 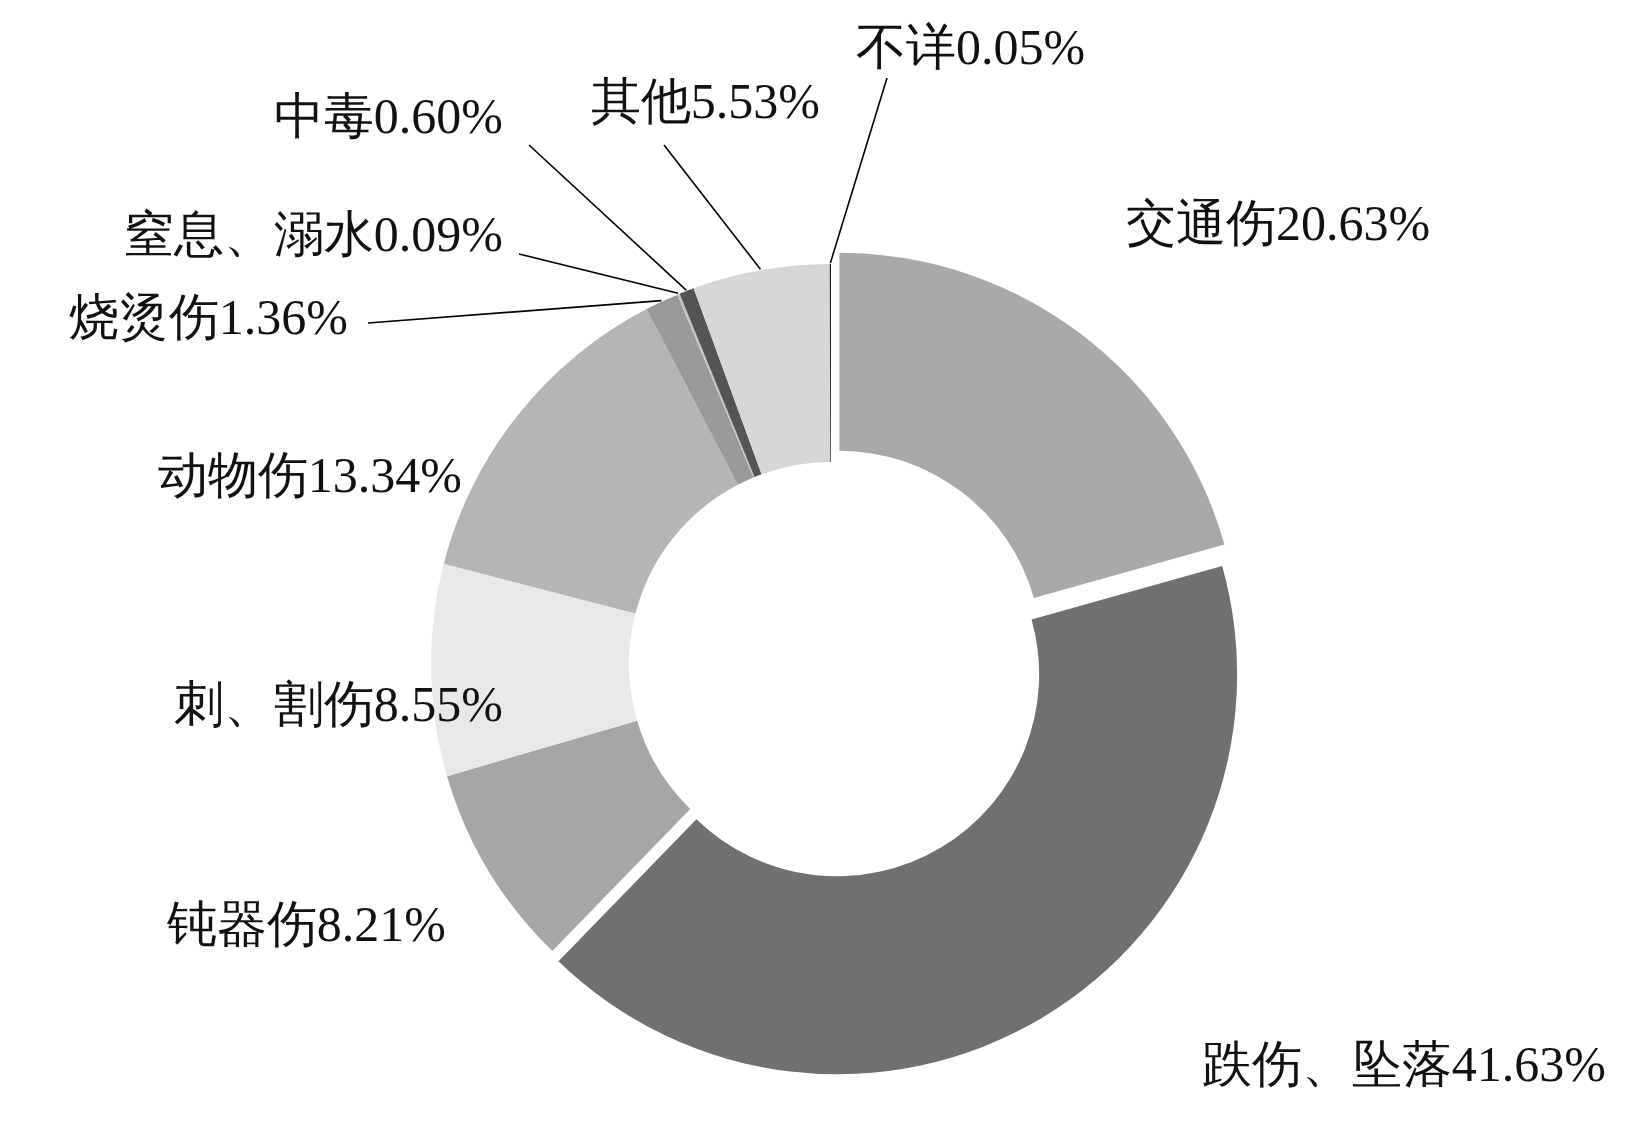 What do you see at coordinates (338, 704) in the screenshot?
I see `slice-label: 刺、割伤8.55%` at bounding box center [338, 704].